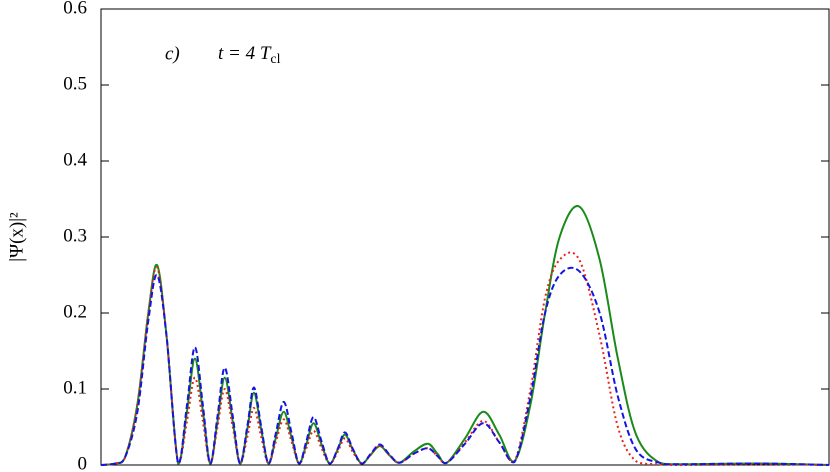 The height and width of the screenshot is (472, 830). I want to click on y-tick-label: 0.4, so click(75, 159).